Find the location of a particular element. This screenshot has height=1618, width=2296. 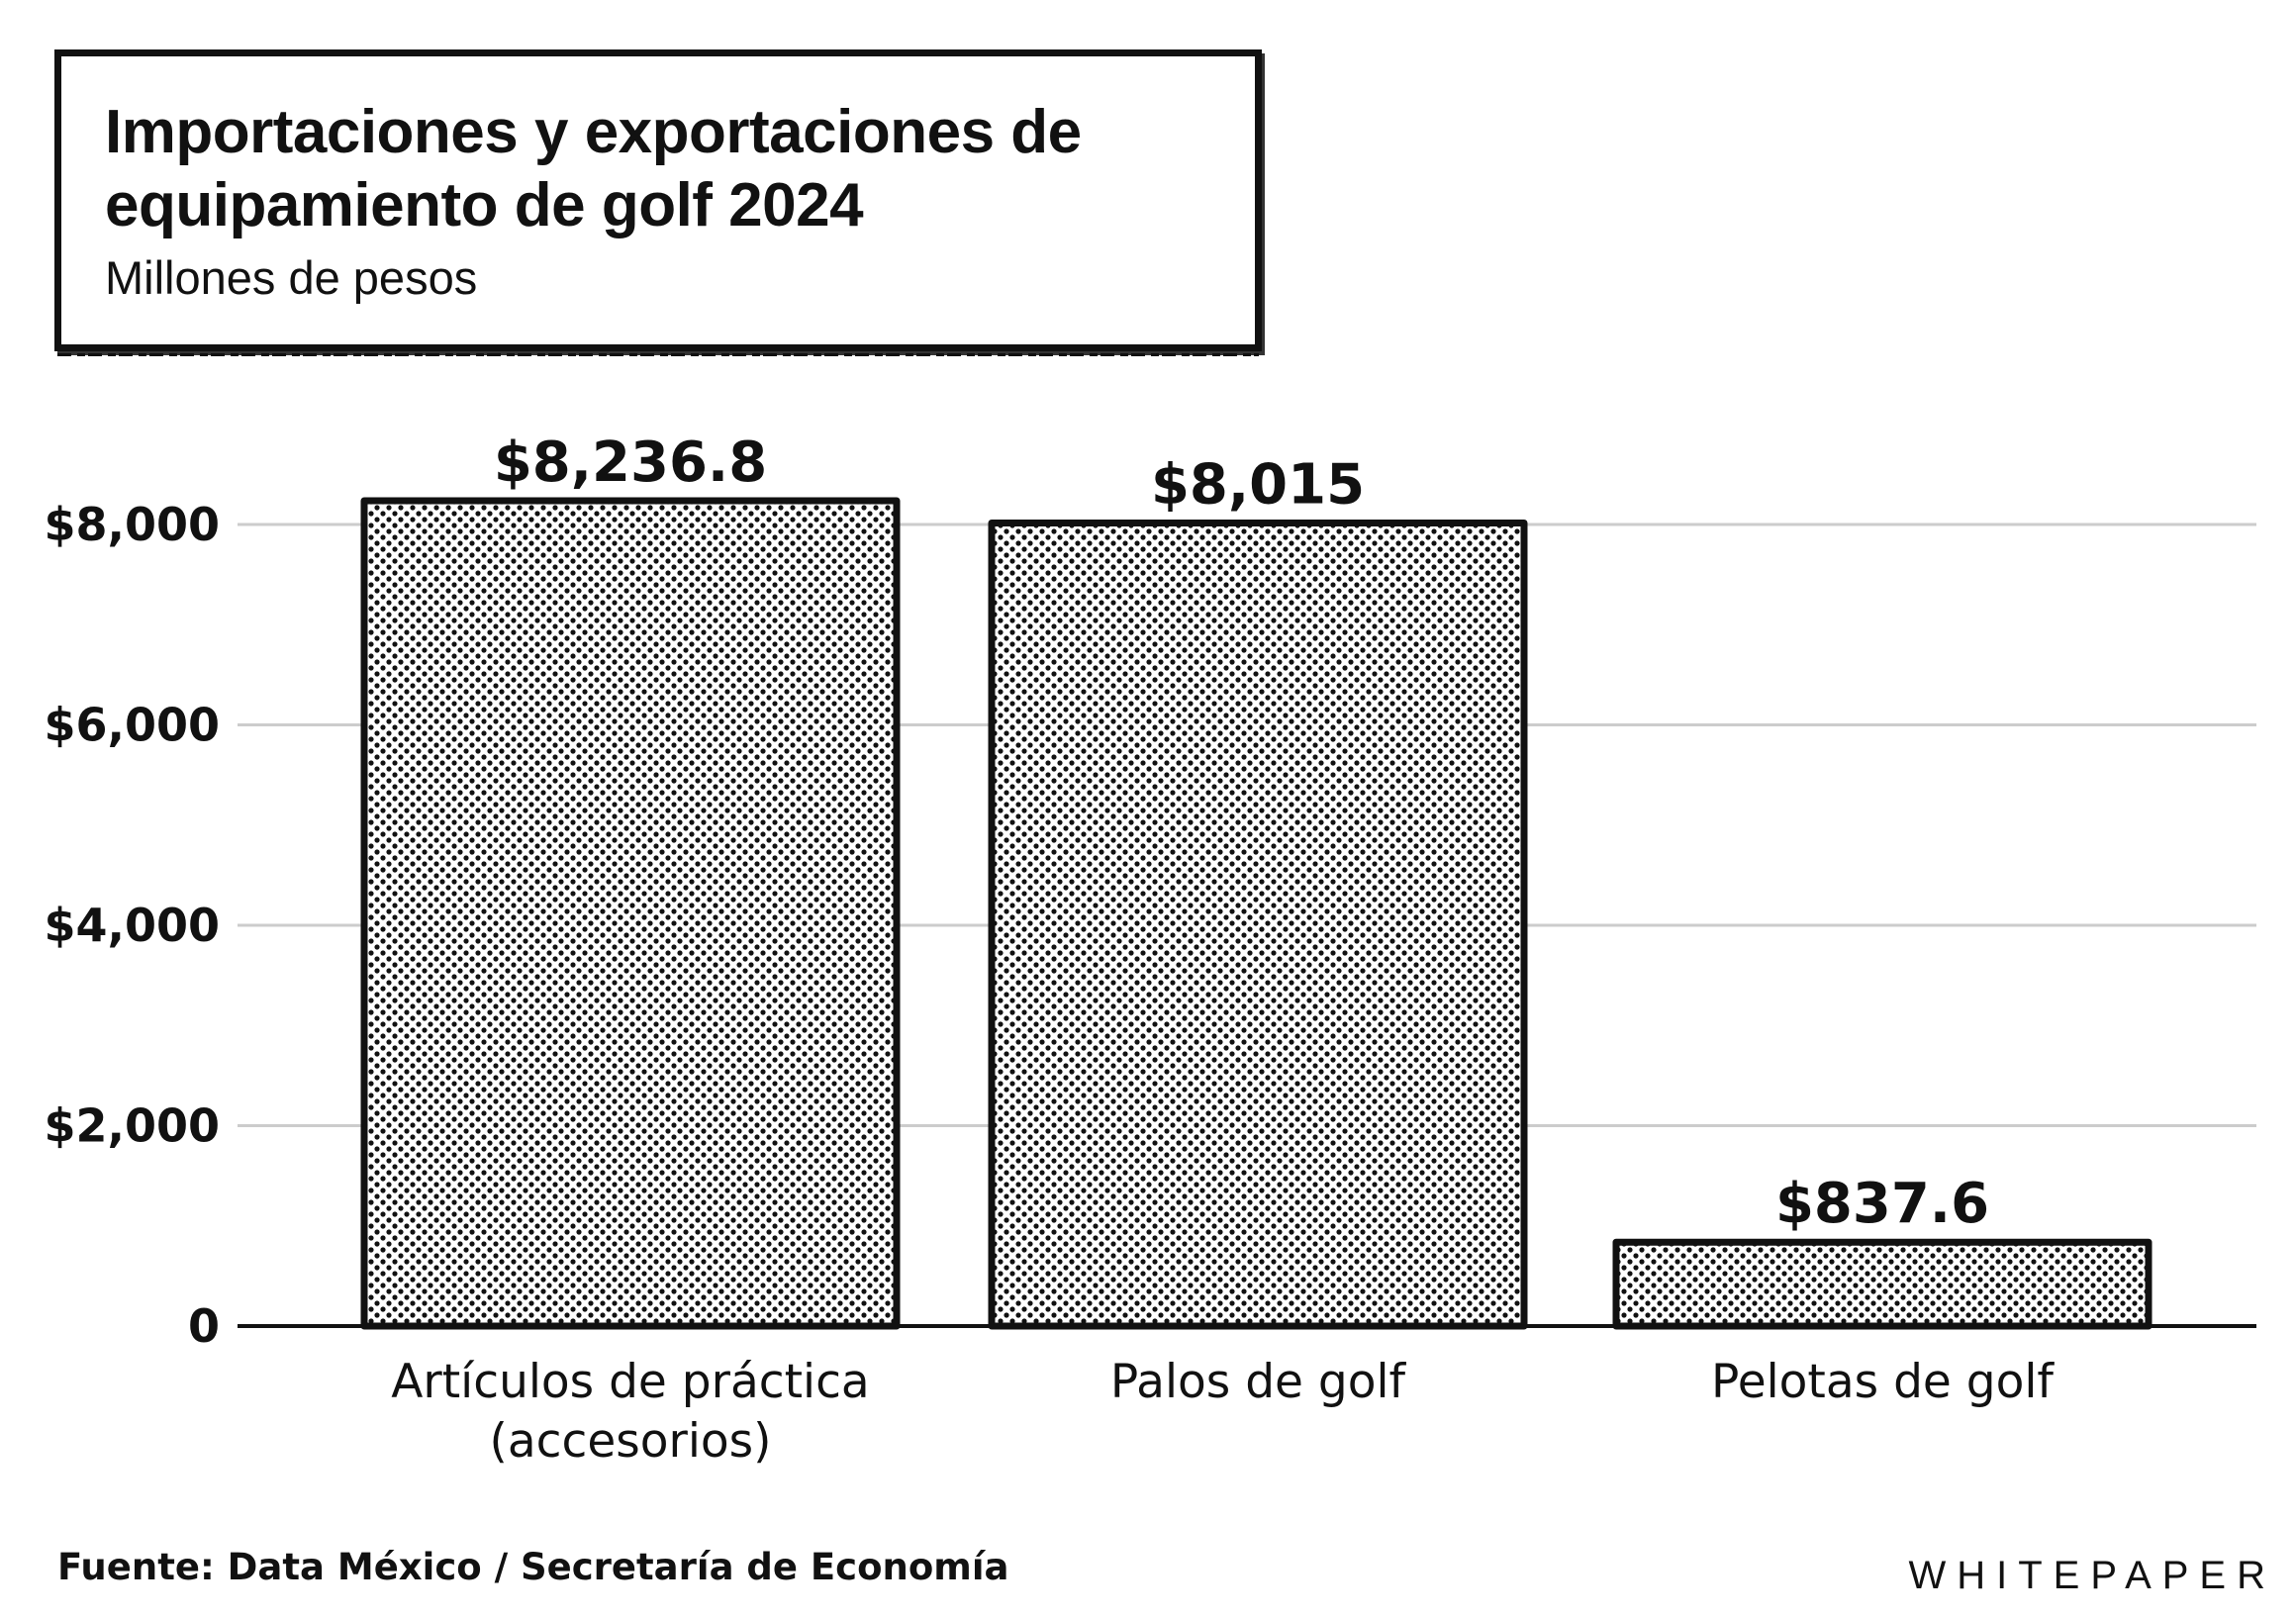

y-tick-label: $4,000 is located at coordinates (132, 926).